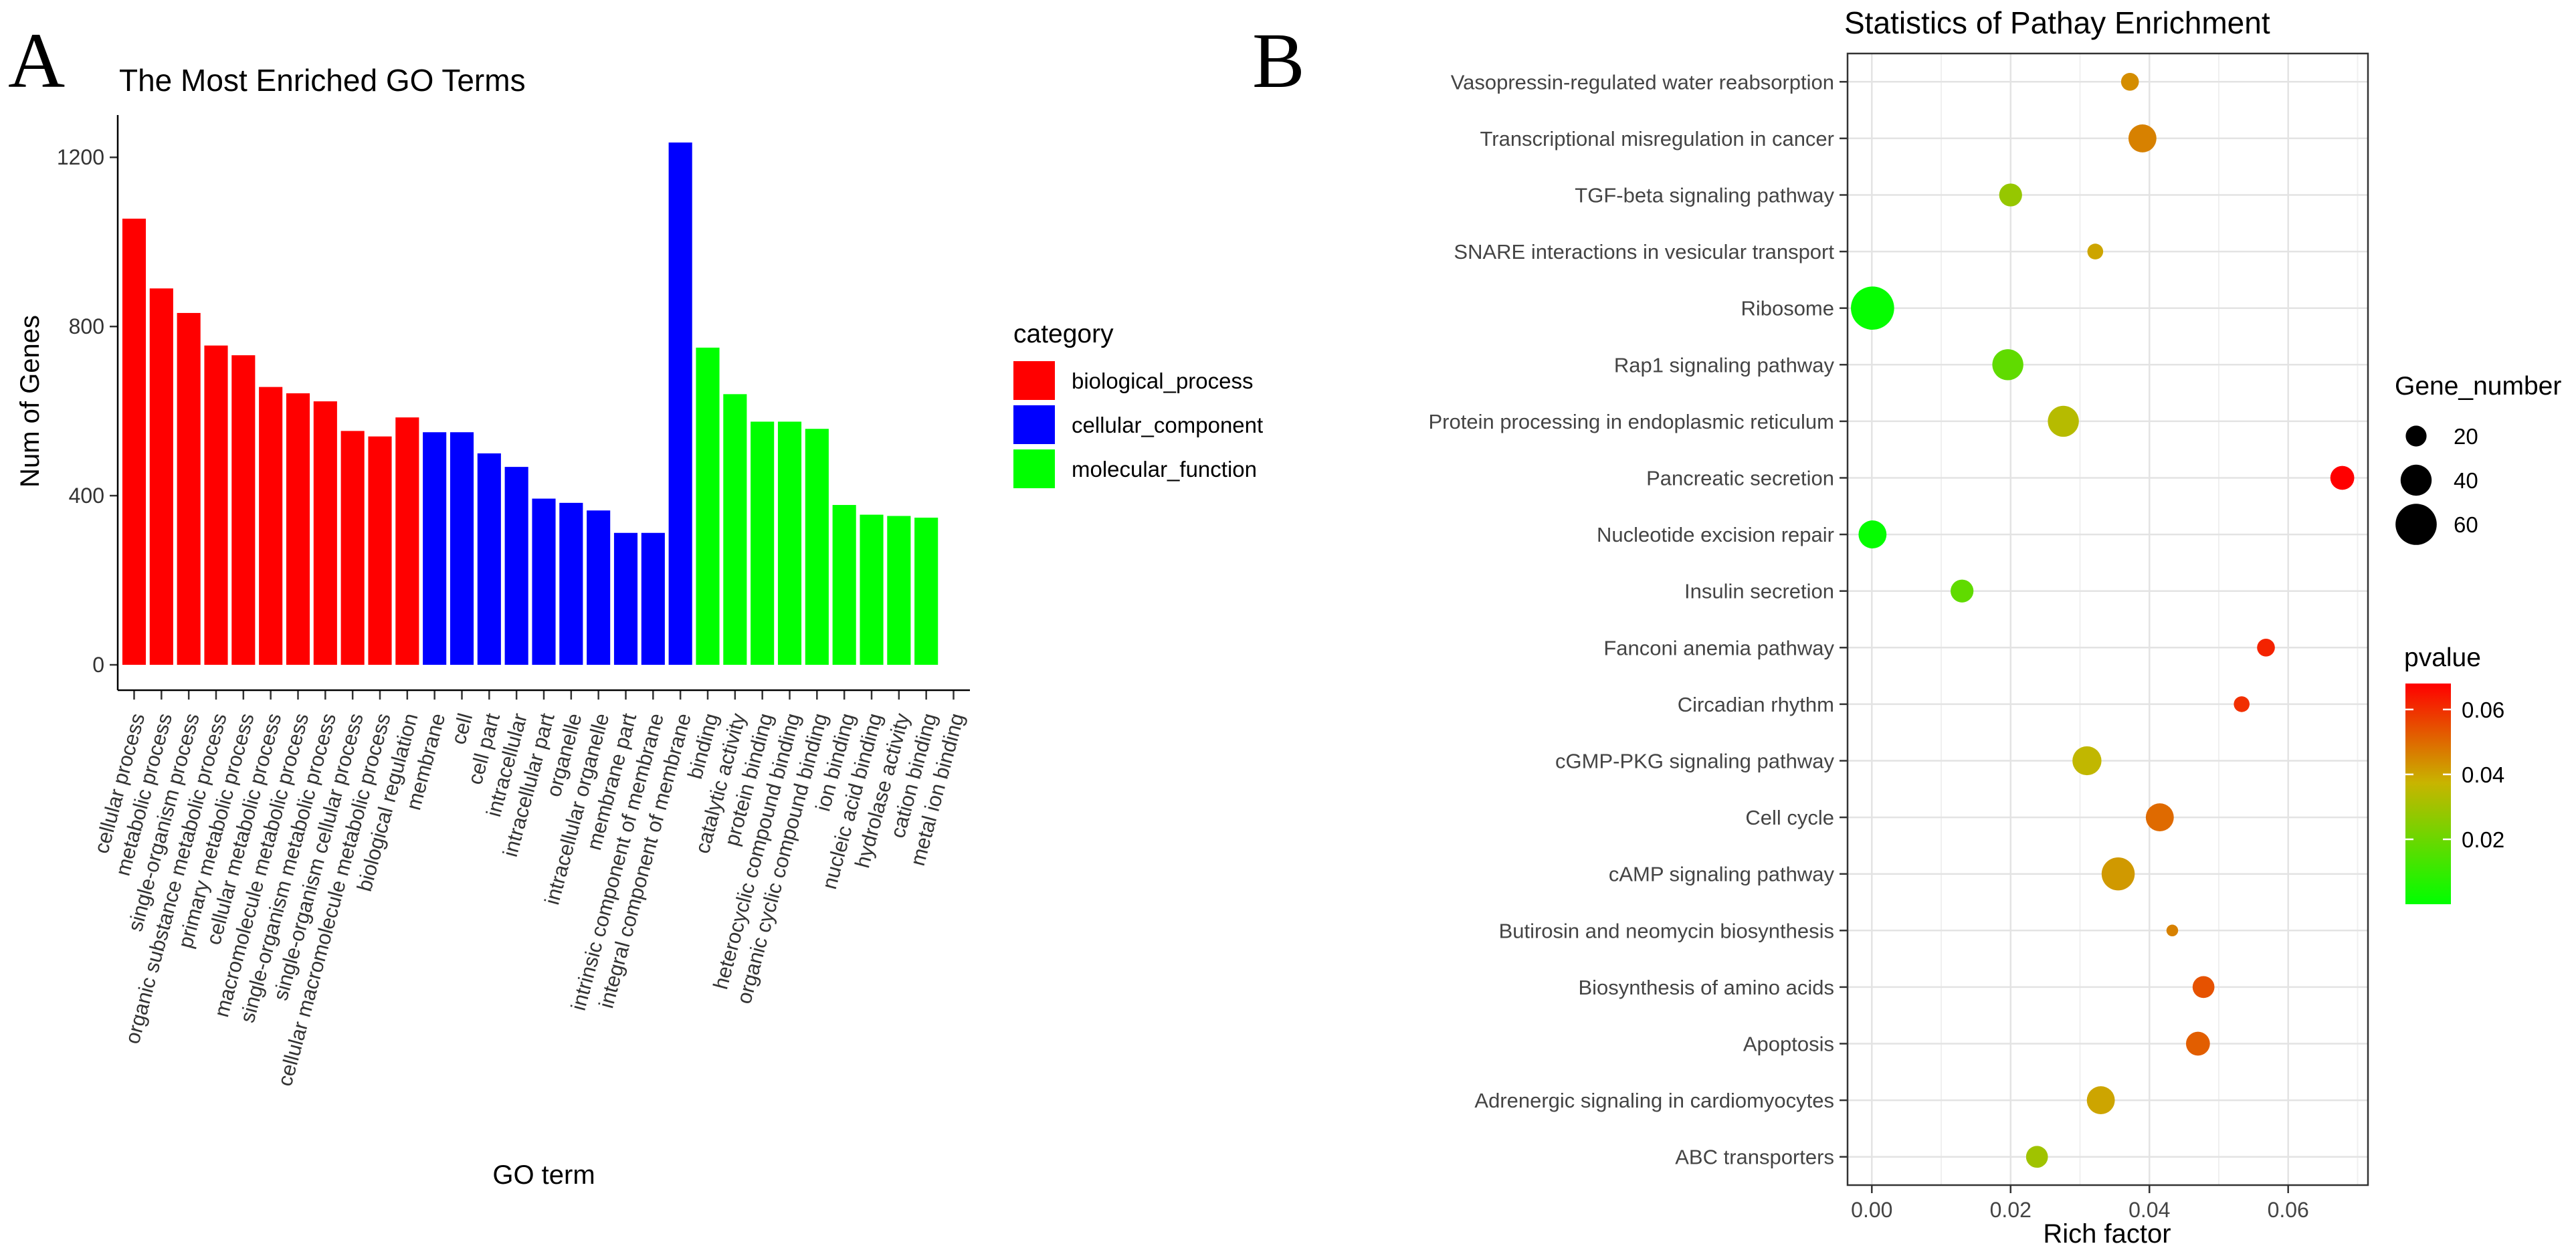 Image resolution: width=2576 pixels, height=1254 pixels. What do you see at coordinates (1788, 308) in the screenshot?
I see `y-tick-label: Ribosome` at bounding box center [1788, 308].